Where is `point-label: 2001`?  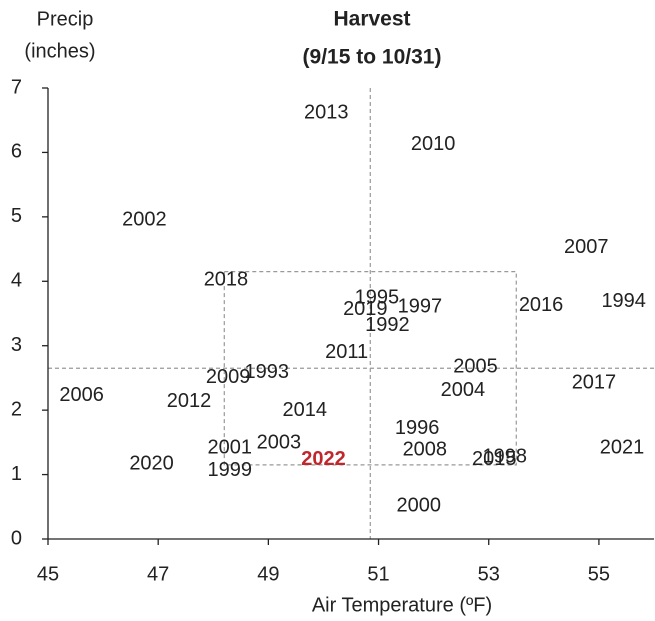
point-label: 2001 is located at coordinates (230, 447).